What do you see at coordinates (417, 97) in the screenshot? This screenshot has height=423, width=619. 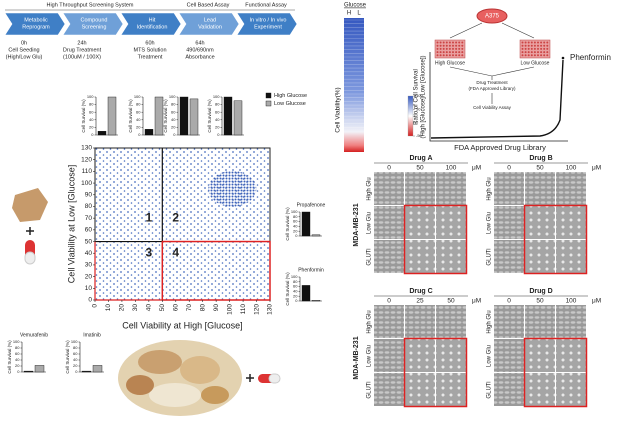 I see `y-axis-label: Ratio of Cell Survival` at bounding box center [417, 97].